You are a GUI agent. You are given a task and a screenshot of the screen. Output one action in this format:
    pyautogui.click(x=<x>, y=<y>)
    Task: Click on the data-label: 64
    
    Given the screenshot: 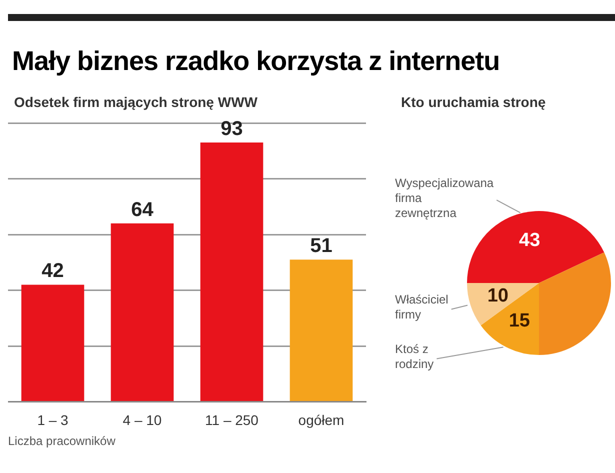 What is the action you would take?
    pyautogui.click(x=142, y=209)
    